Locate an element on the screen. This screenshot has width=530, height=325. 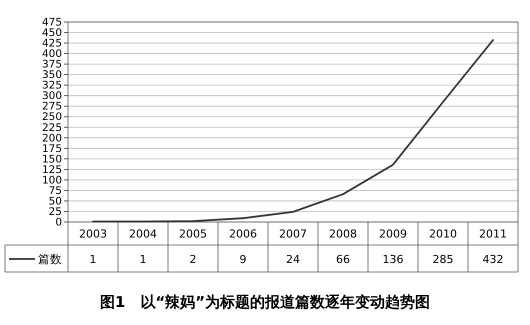
x-tick-label: 2005 is located at coordinates (193, 234).